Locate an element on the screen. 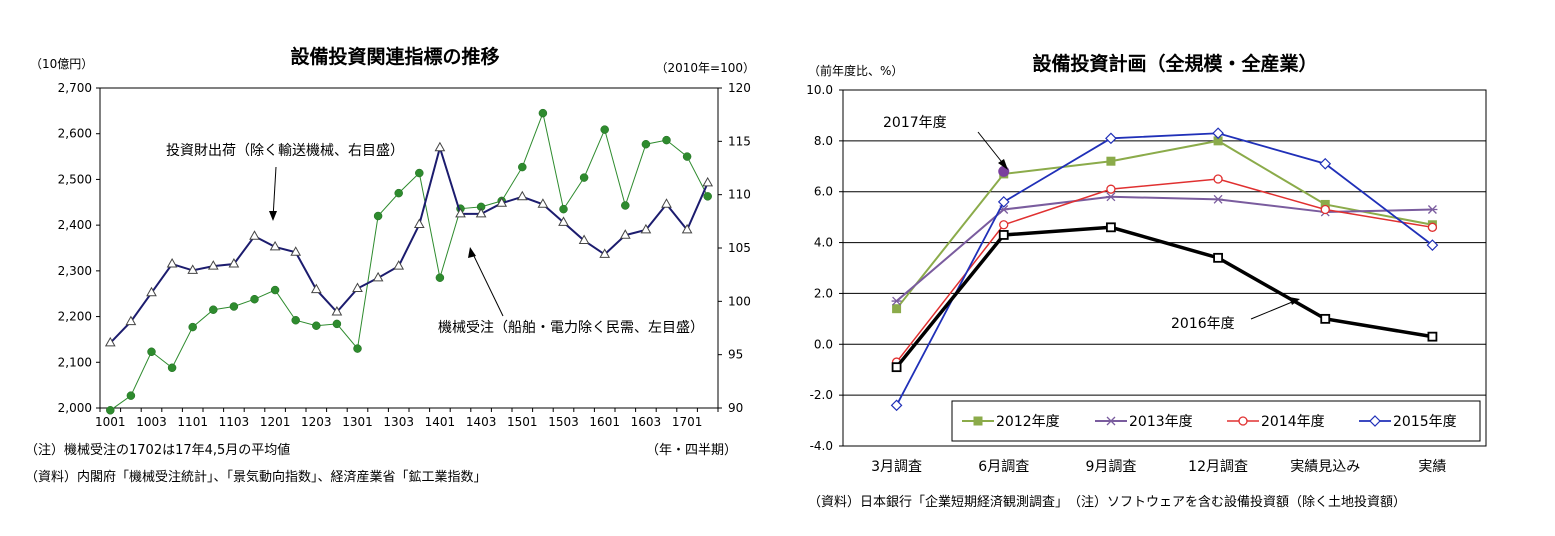  left-x-tick-label: 1001 is located at coordinates (110, 422).